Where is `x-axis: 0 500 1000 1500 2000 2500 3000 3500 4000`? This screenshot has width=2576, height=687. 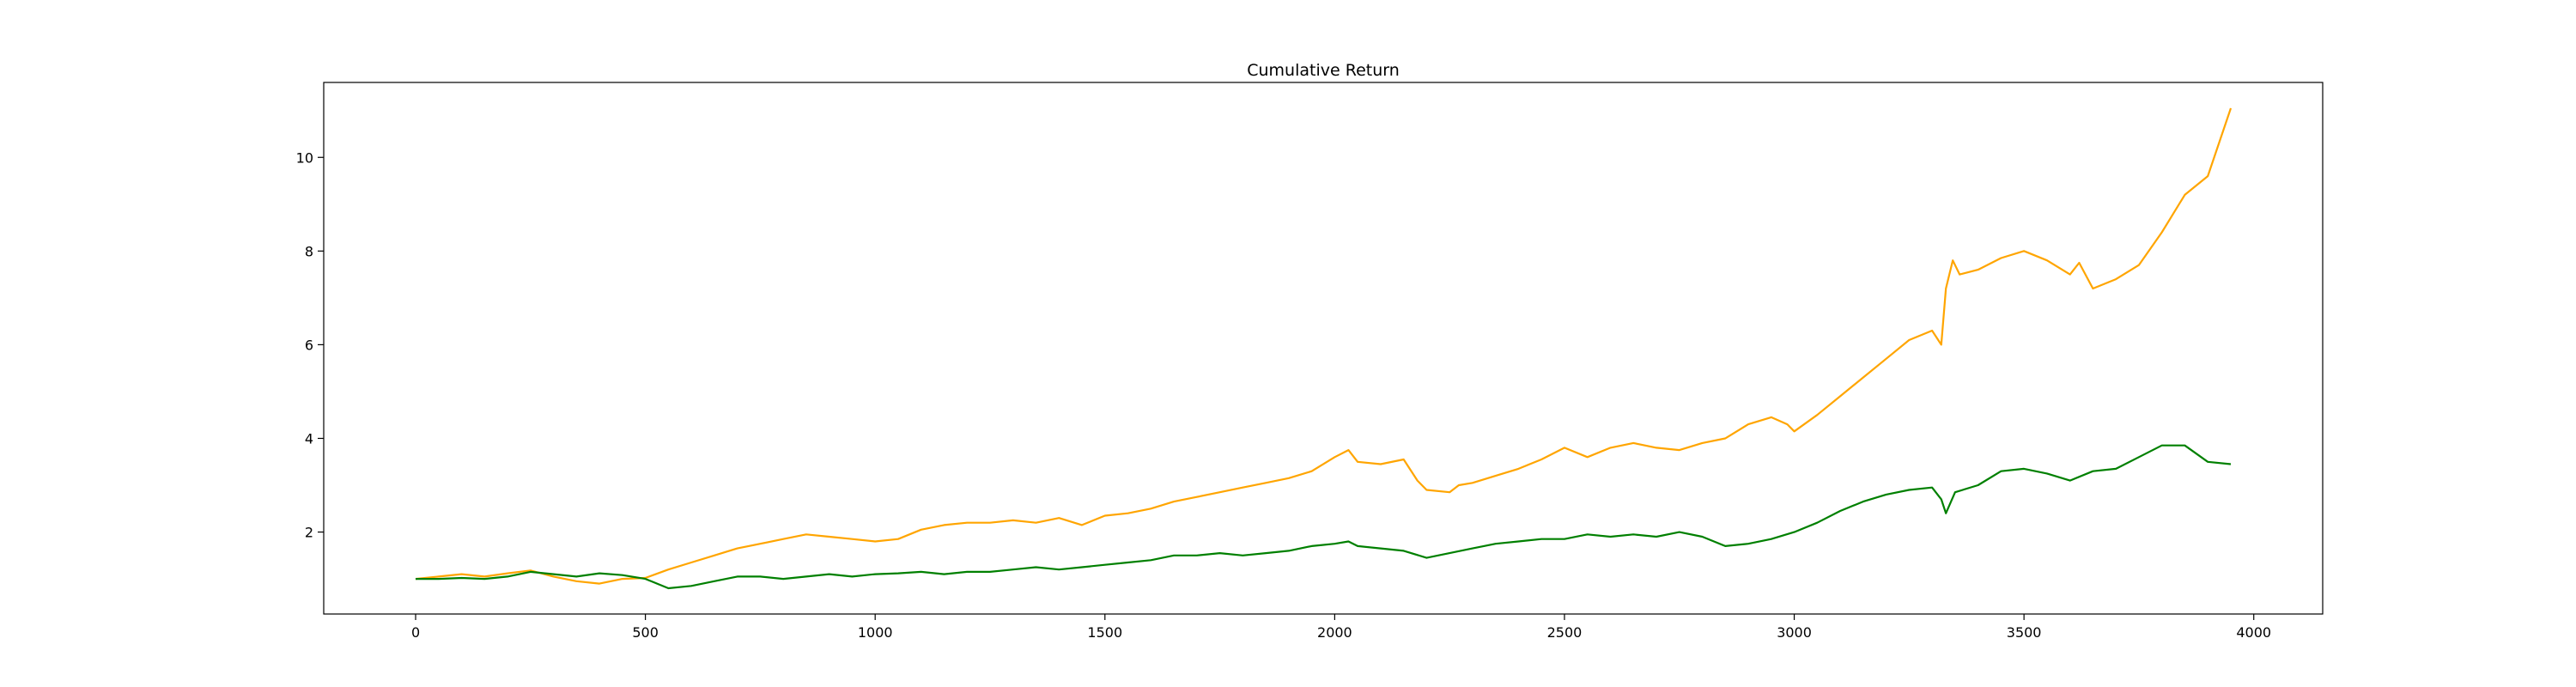
x-axis: 0 500 1000 1500 2000 2500 3000 3500 4000 is located at coordinates (1341, 627).